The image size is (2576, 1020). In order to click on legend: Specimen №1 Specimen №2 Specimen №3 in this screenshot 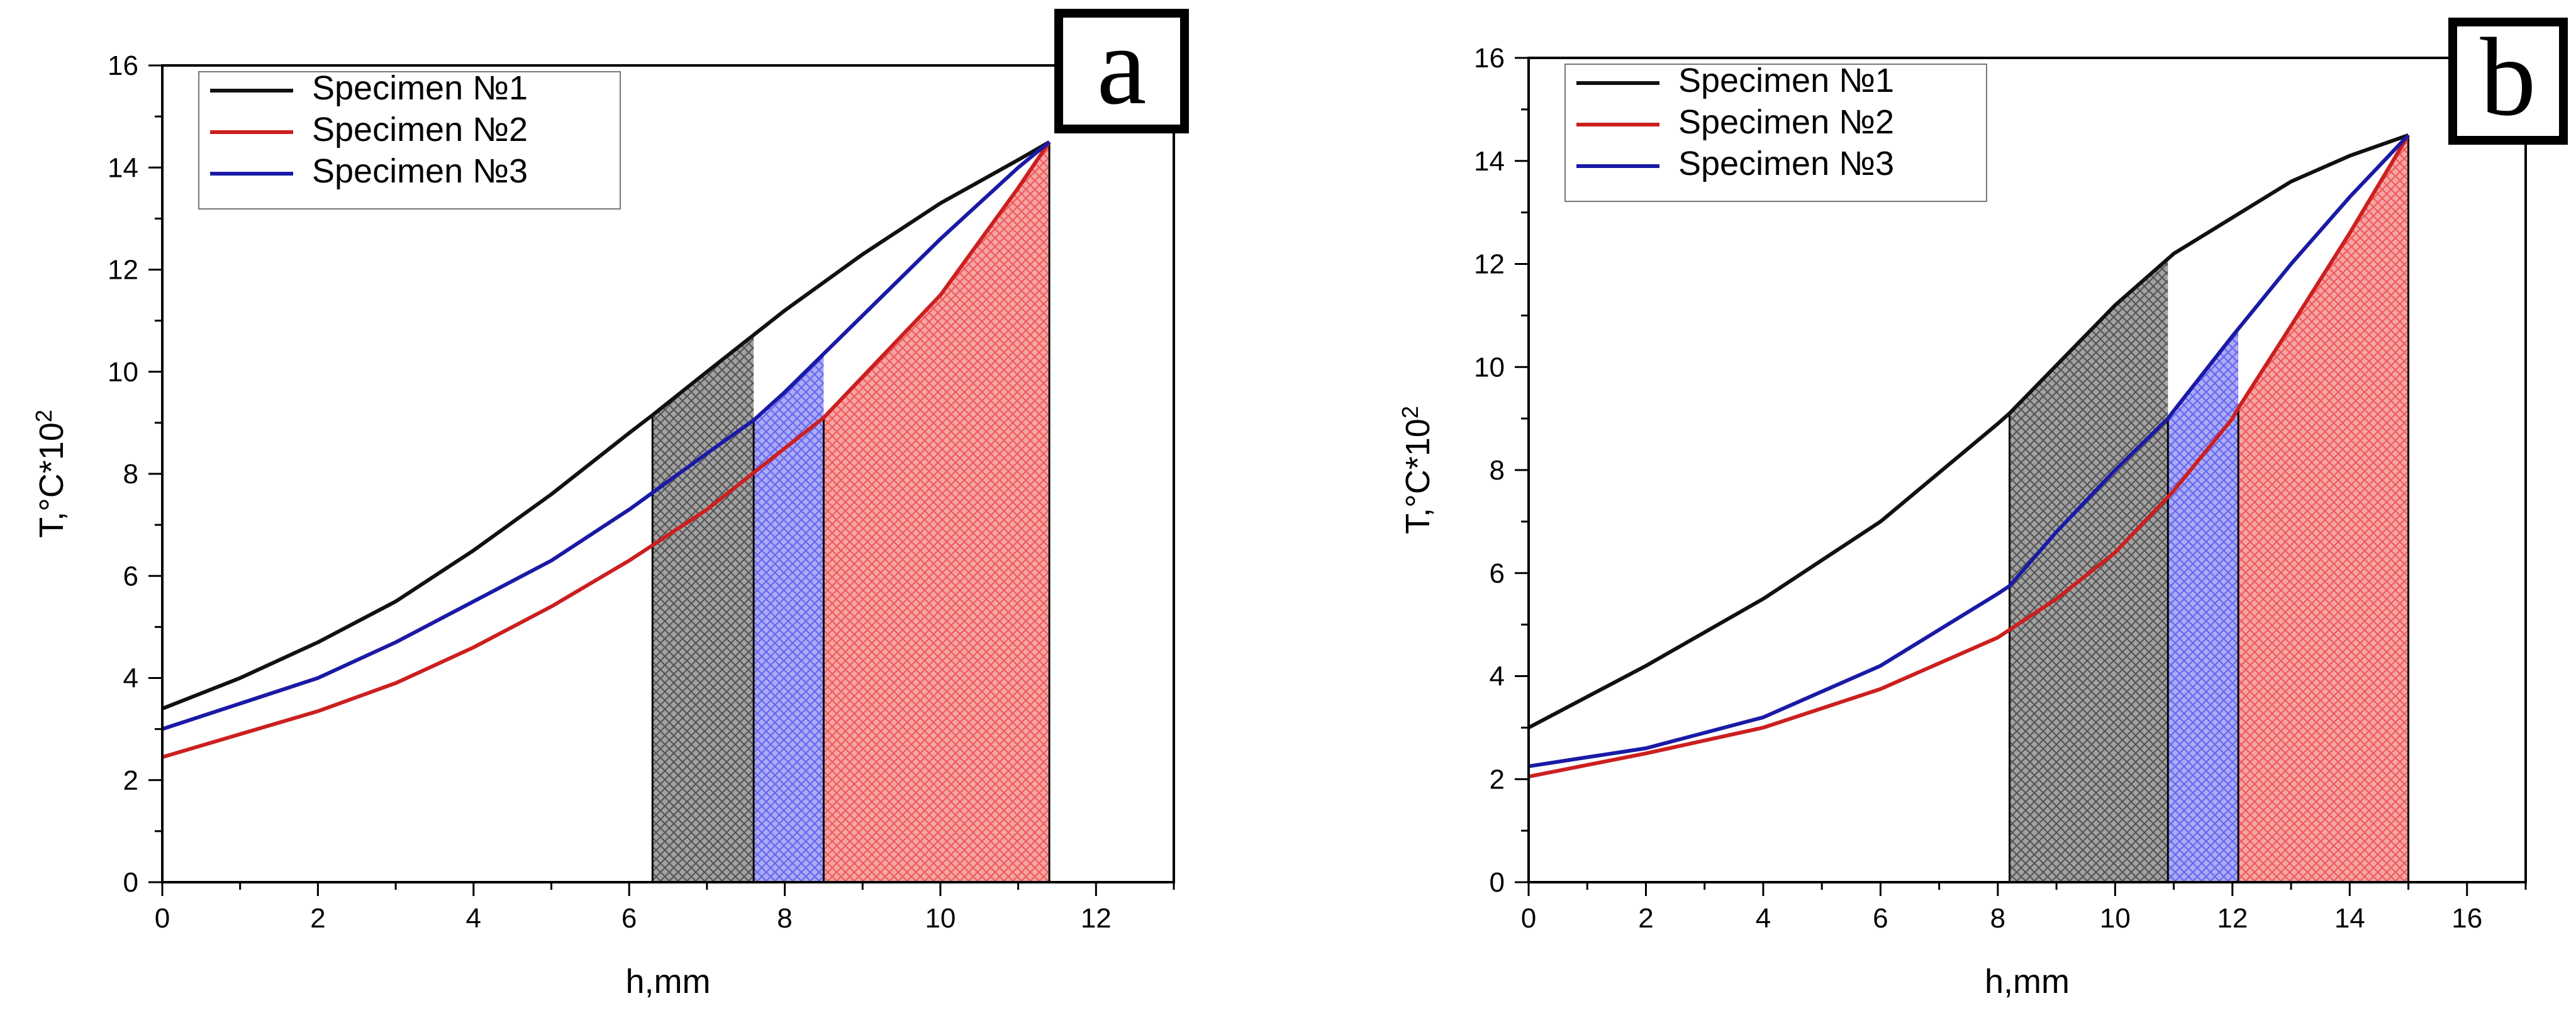, I will do `click(1775, 132)`.